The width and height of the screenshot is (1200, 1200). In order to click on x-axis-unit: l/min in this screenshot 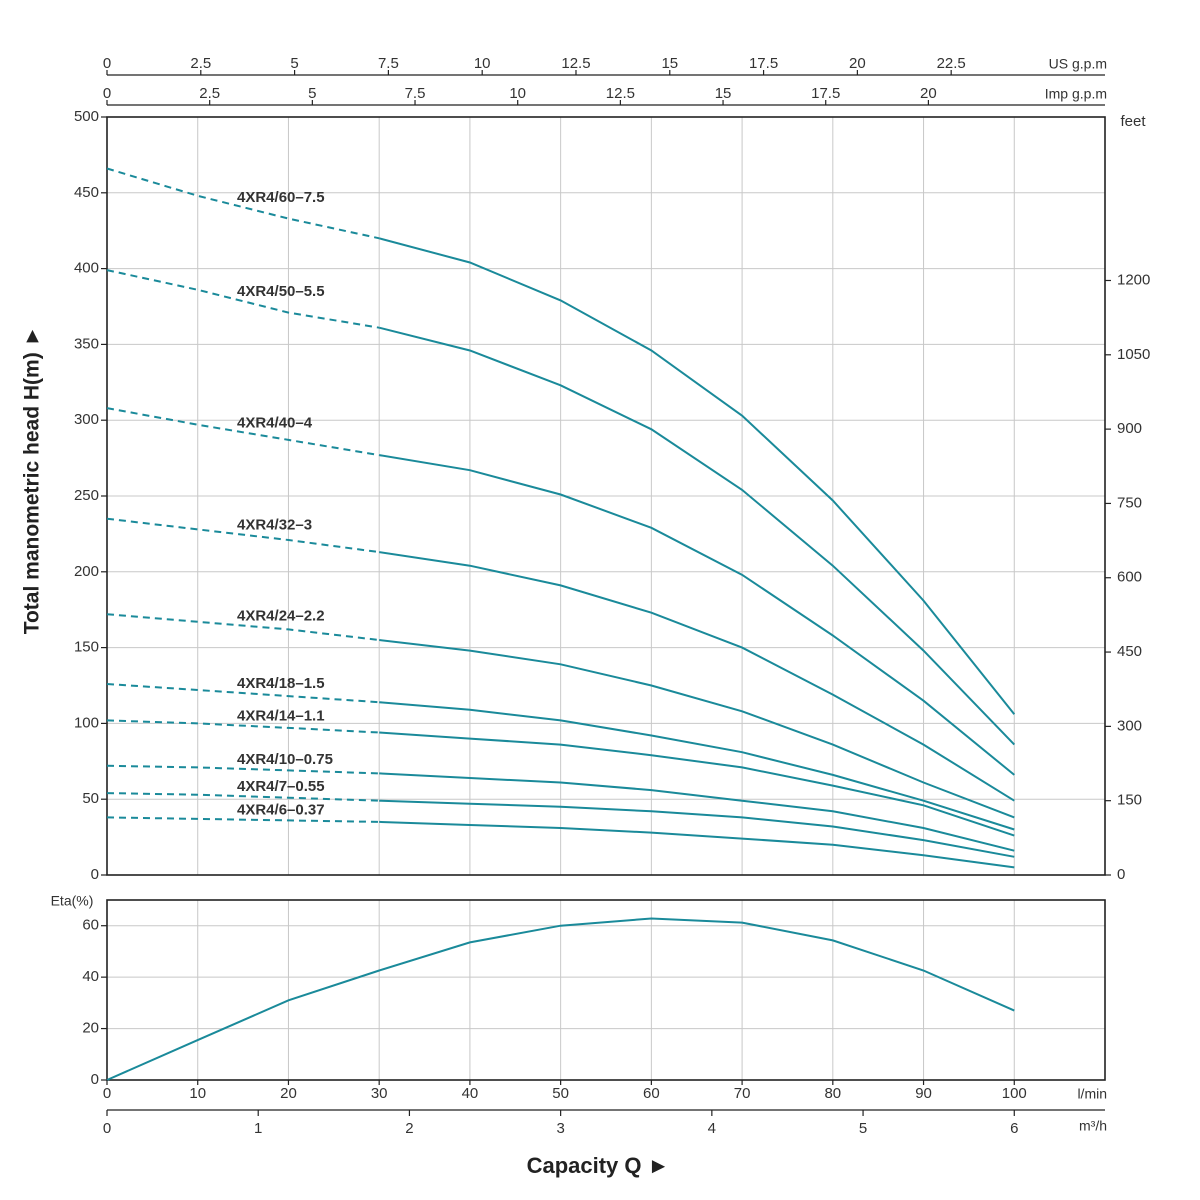, I will do `click(1092, 1094)`.